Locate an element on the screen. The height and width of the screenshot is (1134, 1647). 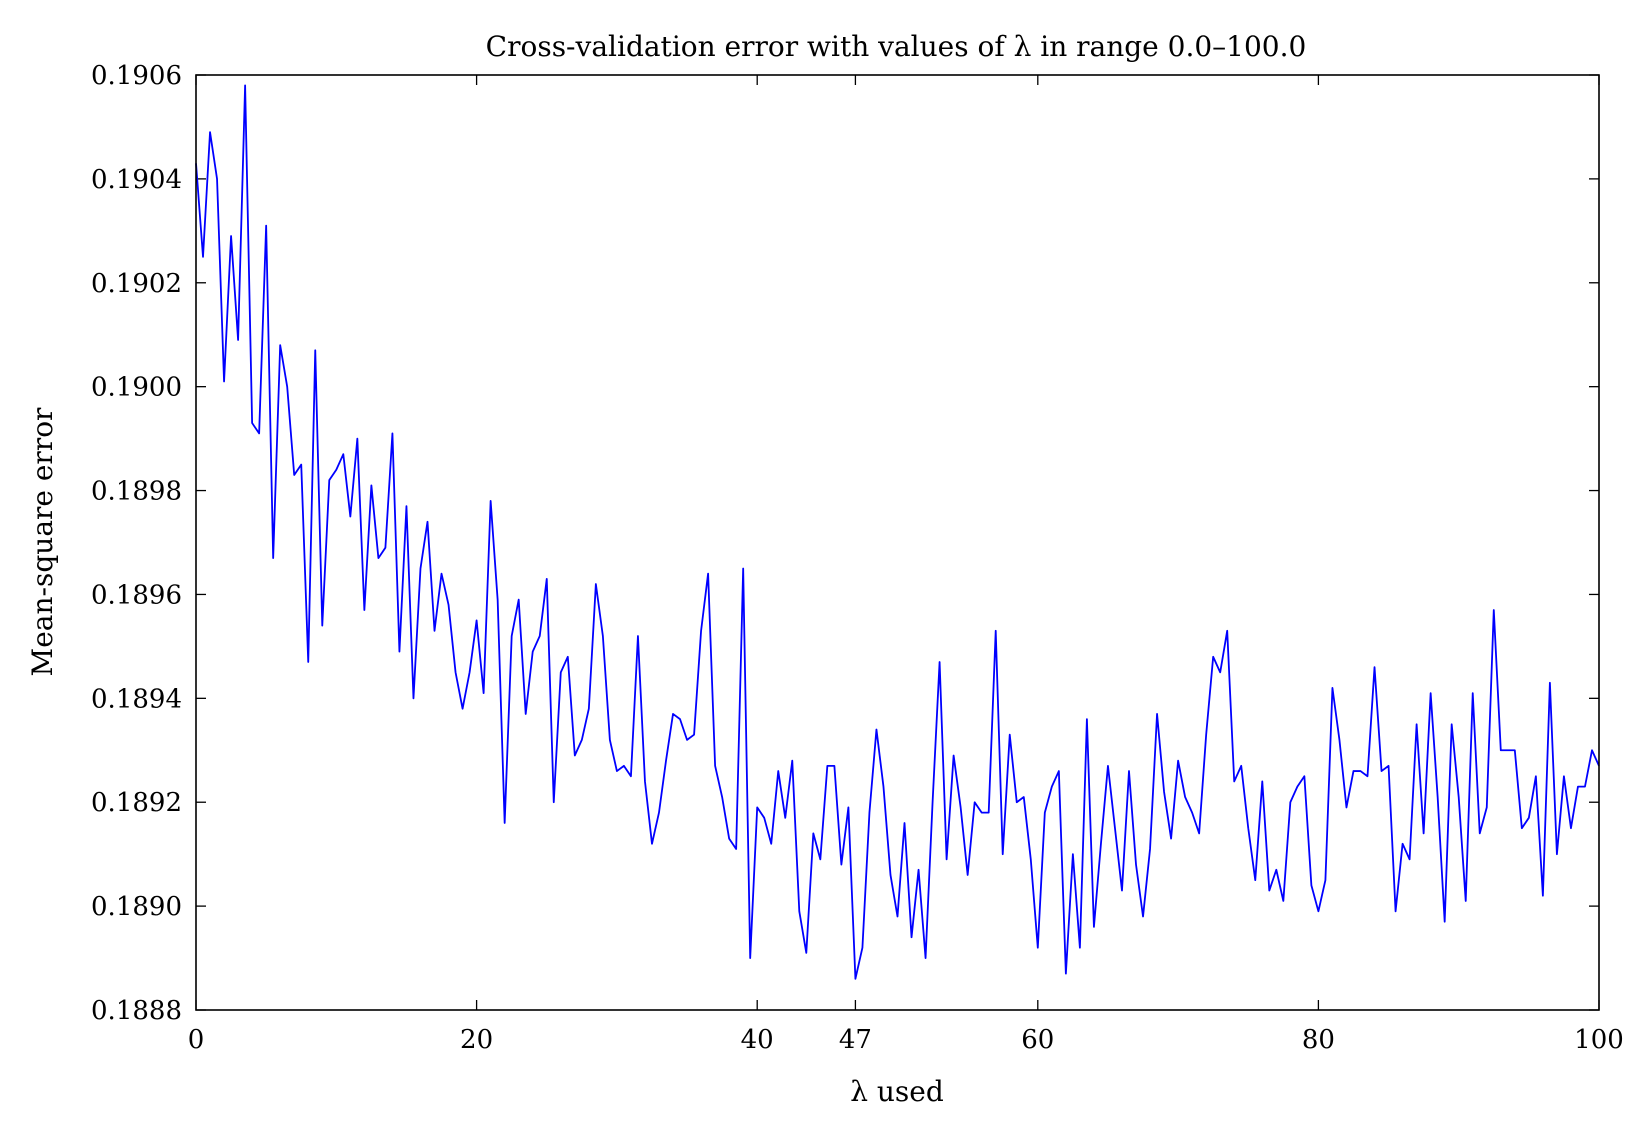
x-tick-label: 100 is located at coordinates (1599, 1040).